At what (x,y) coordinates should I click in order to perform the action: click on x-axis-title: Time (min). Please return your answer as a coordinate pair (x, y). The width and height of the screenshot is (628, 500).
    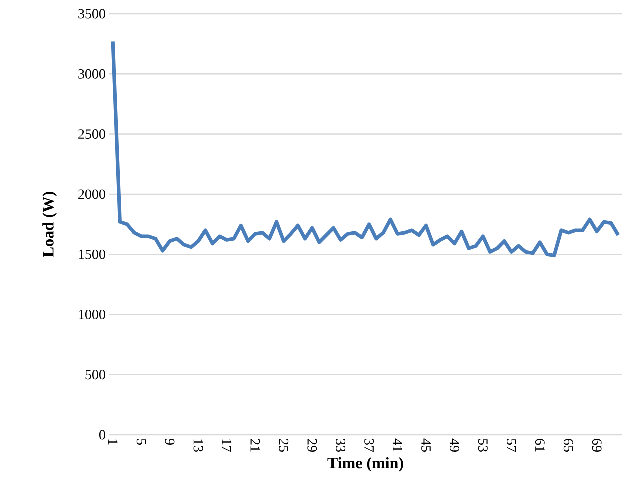
    Looking at the image, I should click on (366, 464).